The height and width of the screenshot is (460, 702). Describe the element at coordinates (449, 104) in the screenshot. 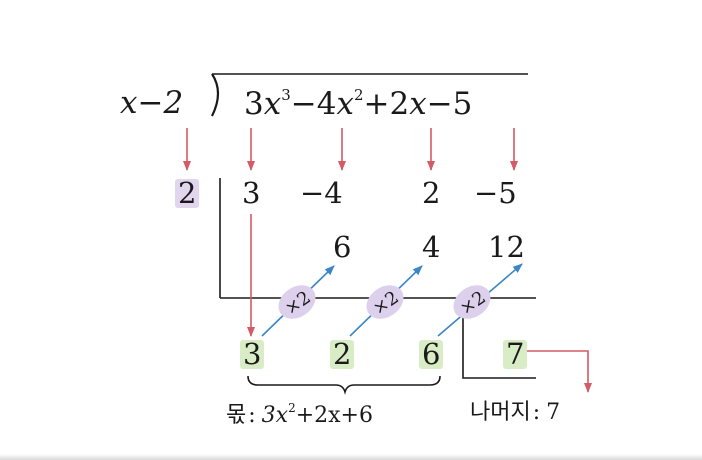

I see `dividend-term-4-coef: −5` at that location.